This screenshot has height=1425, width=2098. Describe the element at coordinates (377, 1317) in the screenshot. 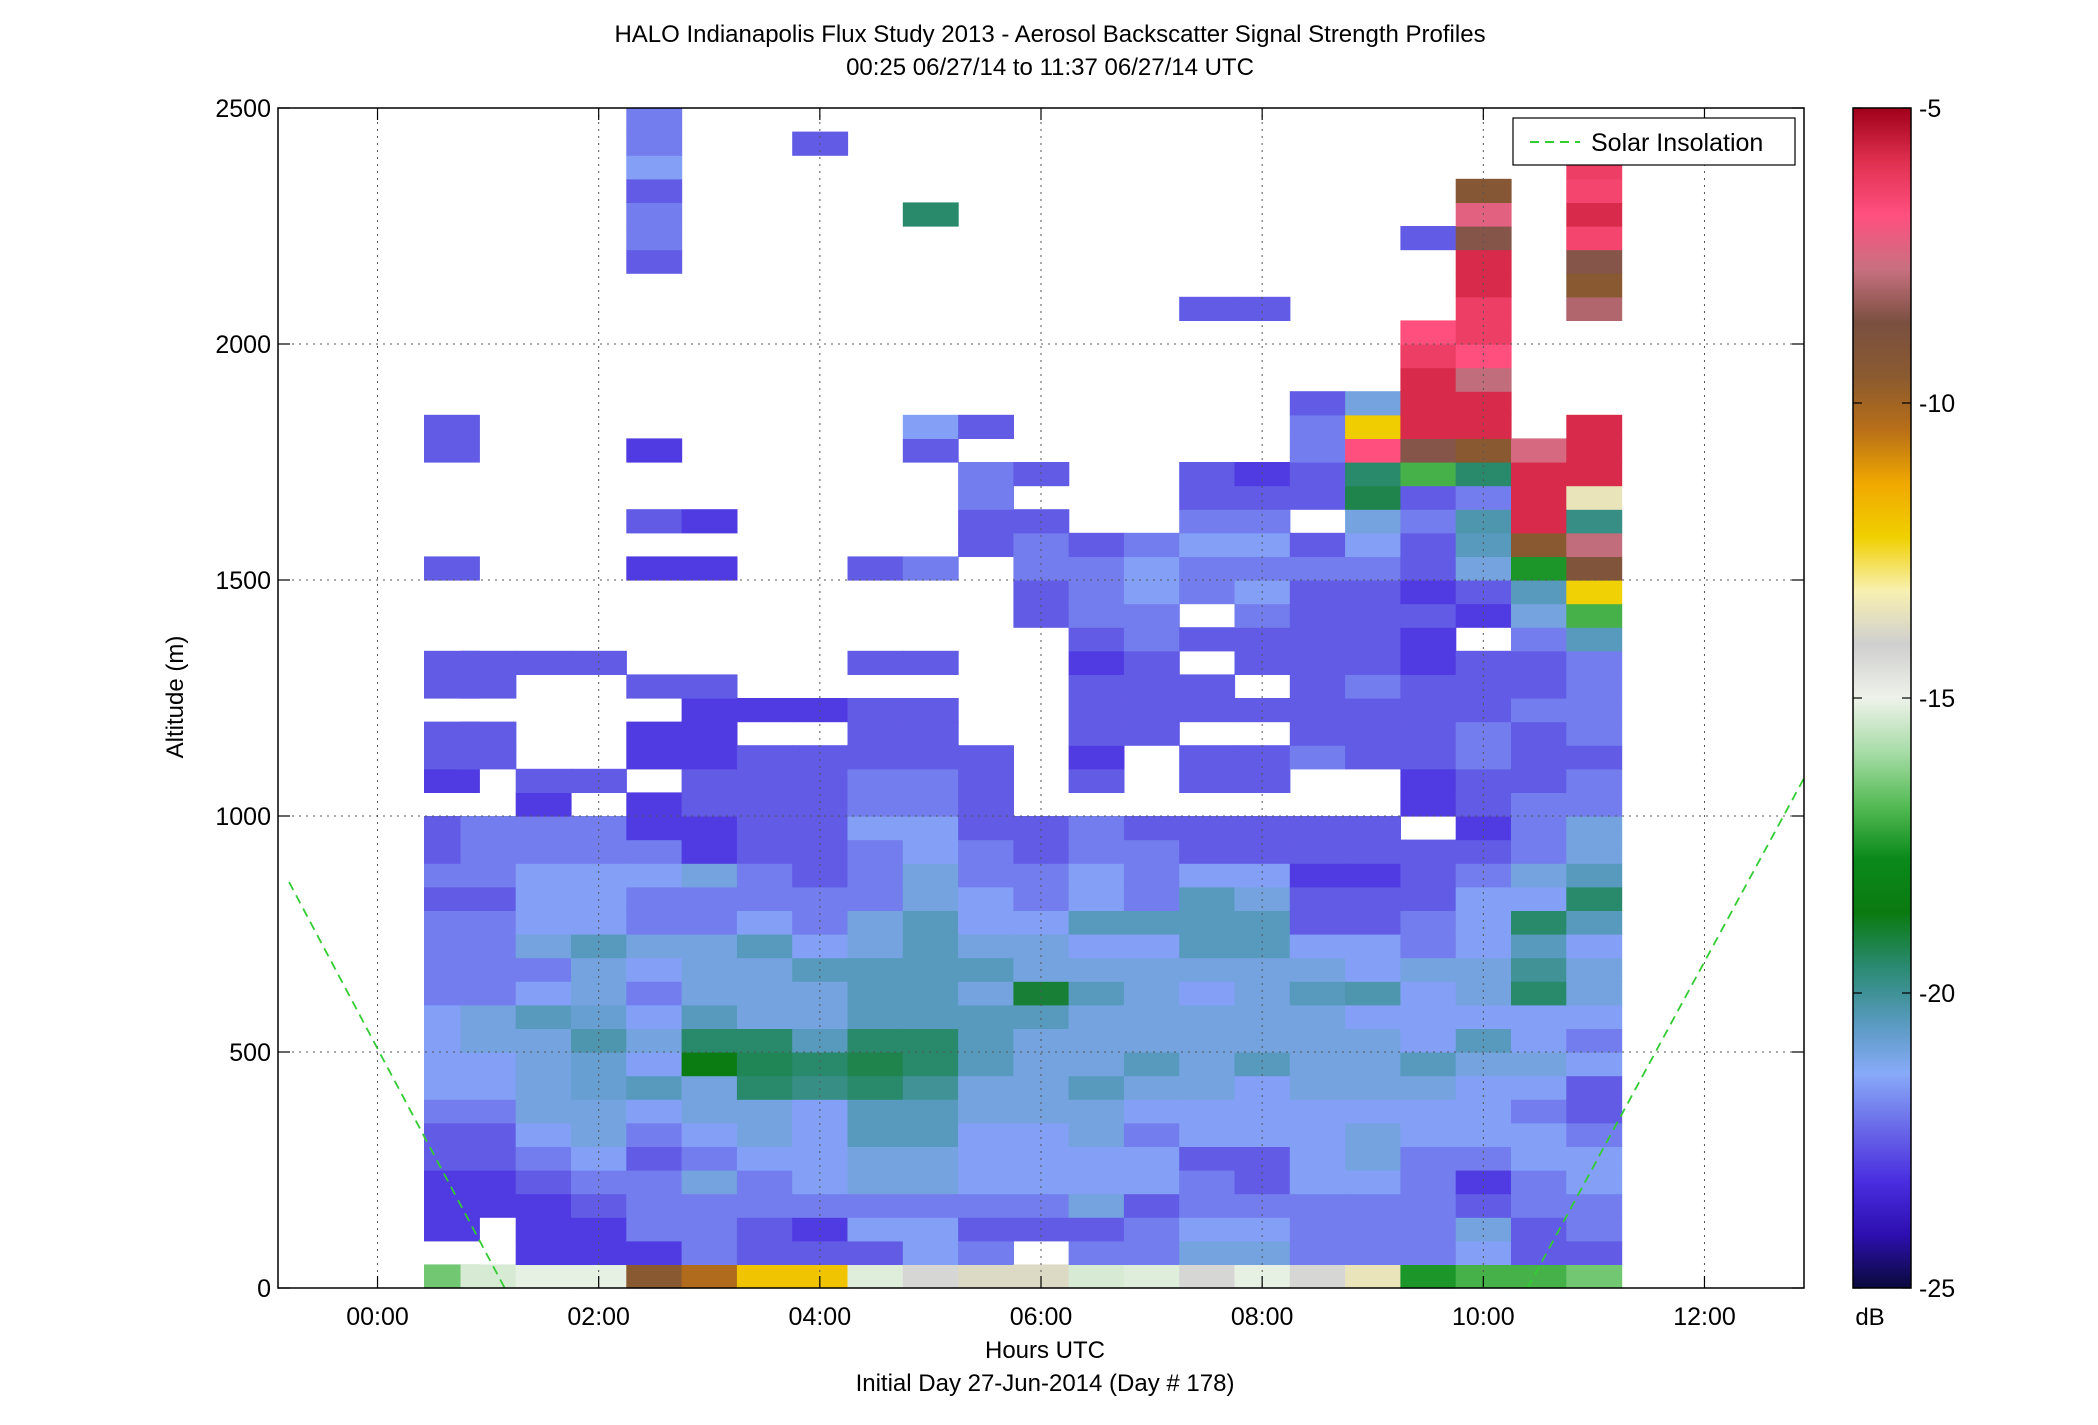

I see `x-tick-label: 00:00` at that location.